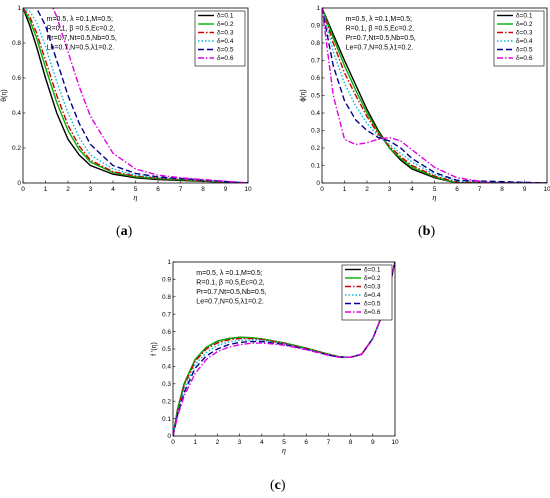  I want to click on panel-label-b: (b), so click(427, 231).